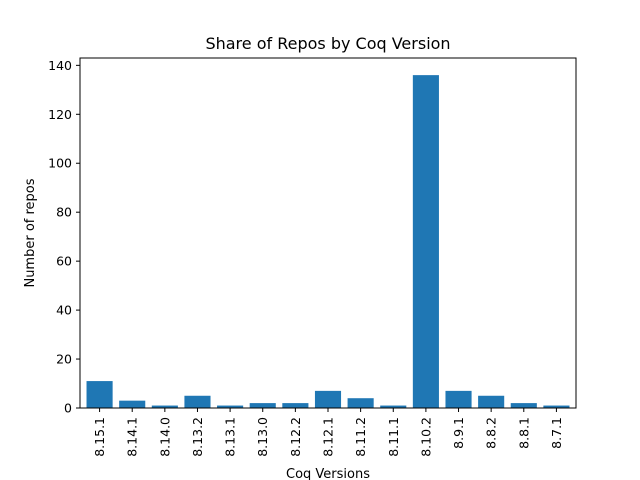 The width and height of the screenshot is (640, 480). I want to click on bar-8.13.1, so click(230, 406).